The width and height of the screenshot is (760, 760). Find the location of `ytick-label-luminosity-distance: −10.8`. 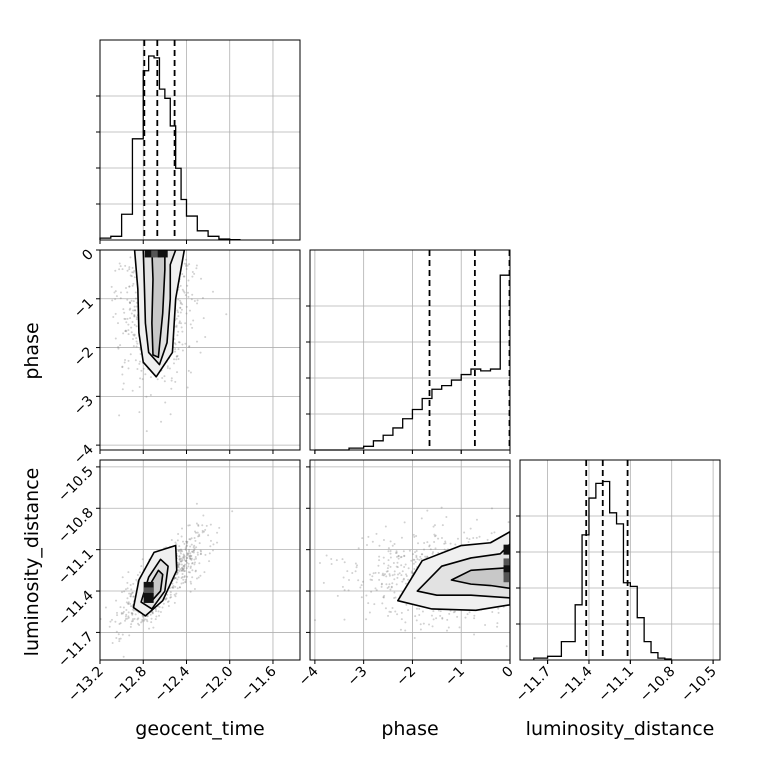

ytick-label-luminosity-distance: −10.8 is located at coordinates (76, 526).